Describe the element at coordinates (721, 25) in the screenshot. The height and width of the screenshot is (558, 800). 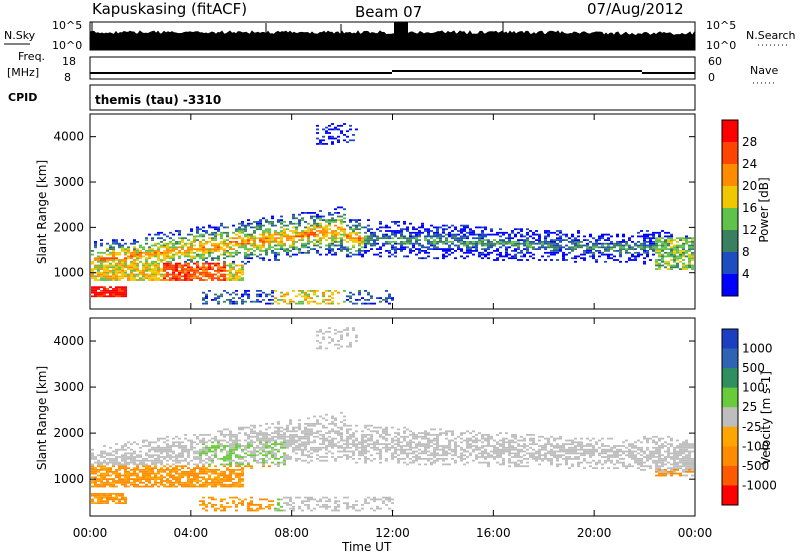
I see `nsearch-tick-top: 10^5` at that location.